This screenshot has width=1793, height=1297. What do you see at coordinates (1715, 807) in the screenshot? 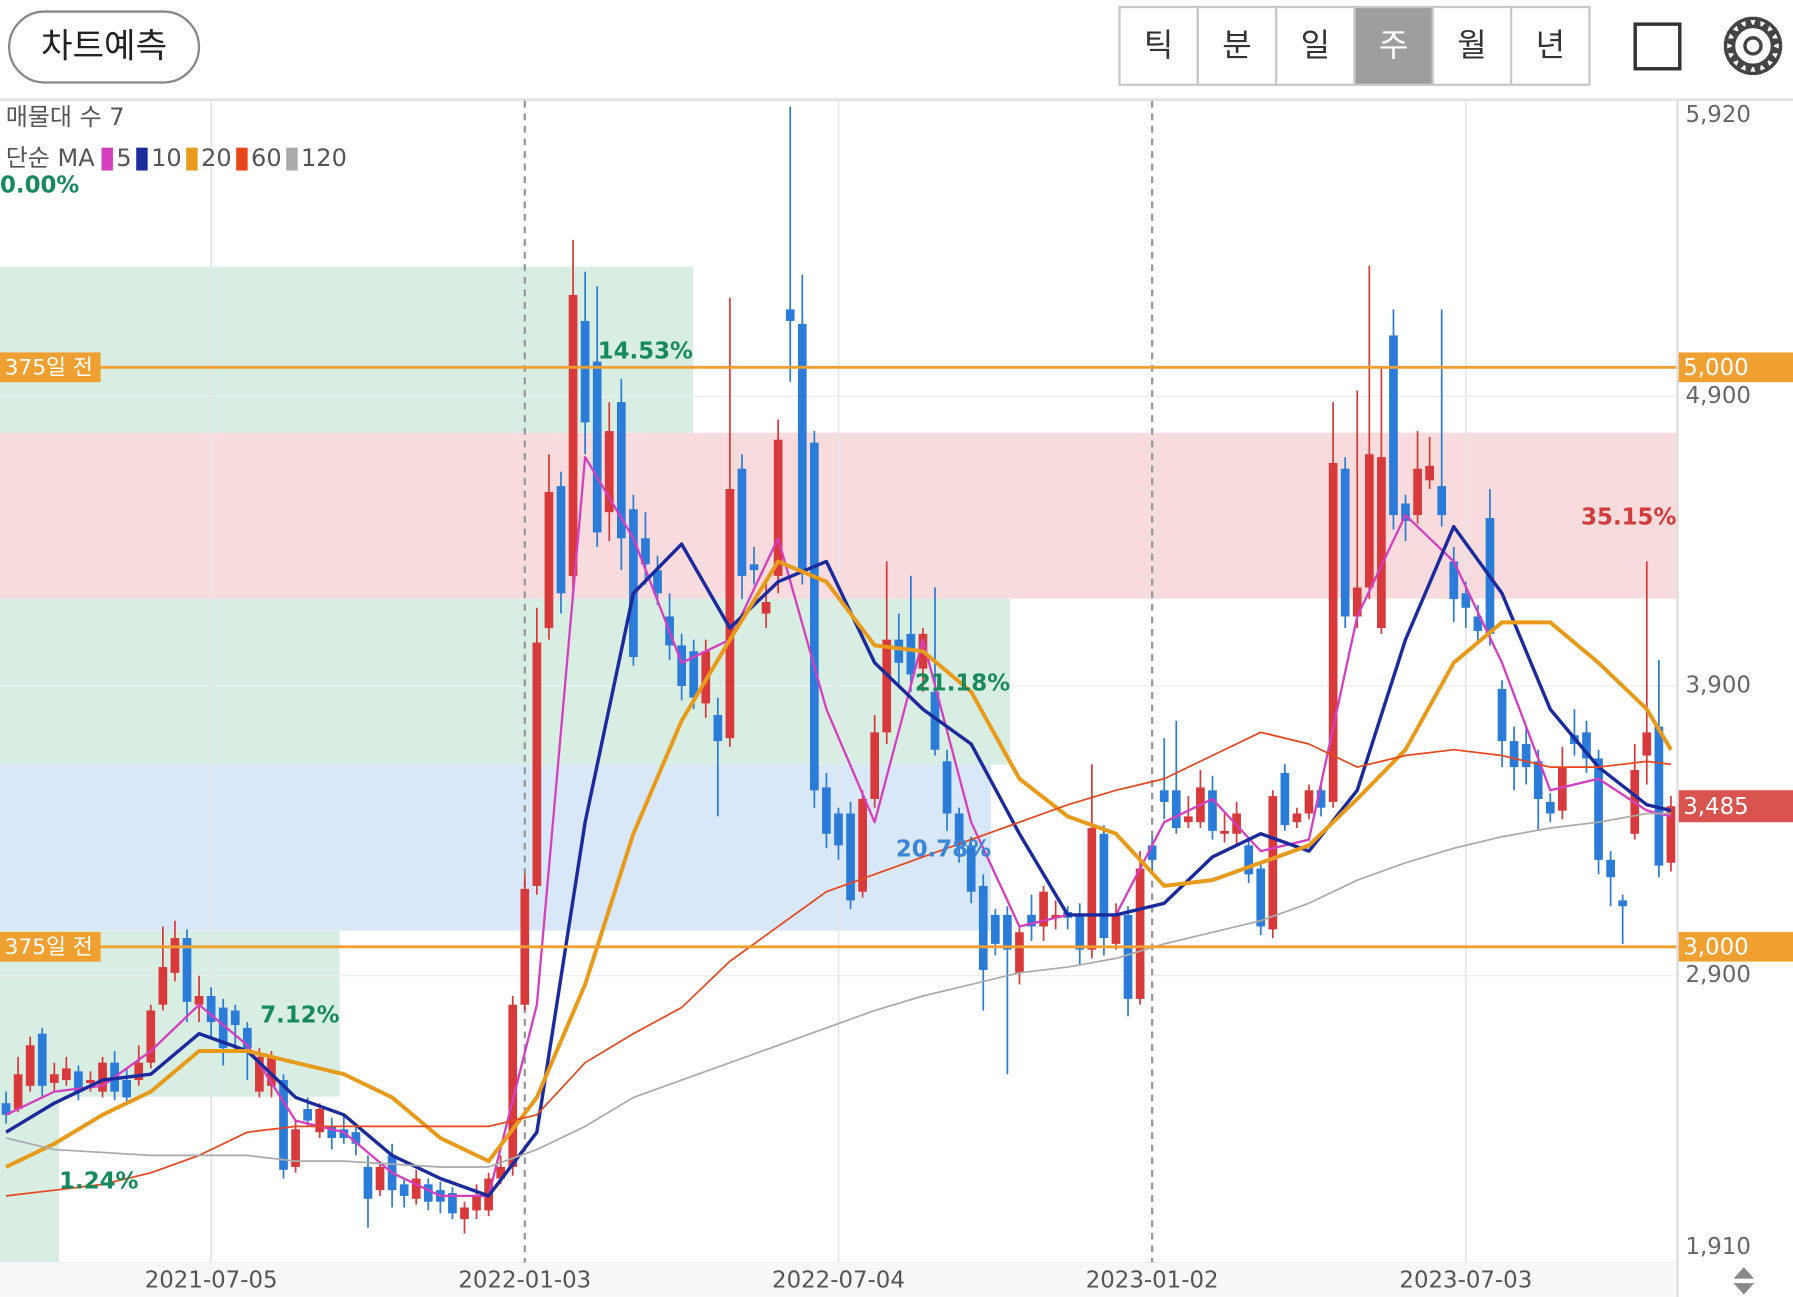
I see `last-price-label: 3,485` at bounding box center [1715, 807].